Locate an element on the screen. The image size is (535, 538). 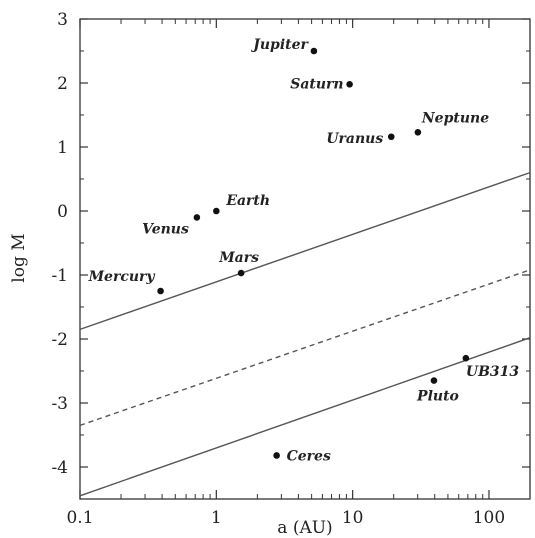
label-ceres: Ceres is located at coordinates (309, 456).